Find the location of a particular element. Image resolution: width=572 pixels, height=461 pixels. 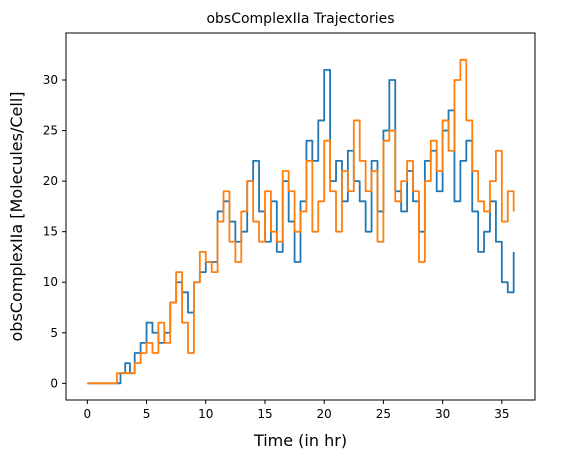

x-tick-label: 5 is located at coordinates (147, 414).